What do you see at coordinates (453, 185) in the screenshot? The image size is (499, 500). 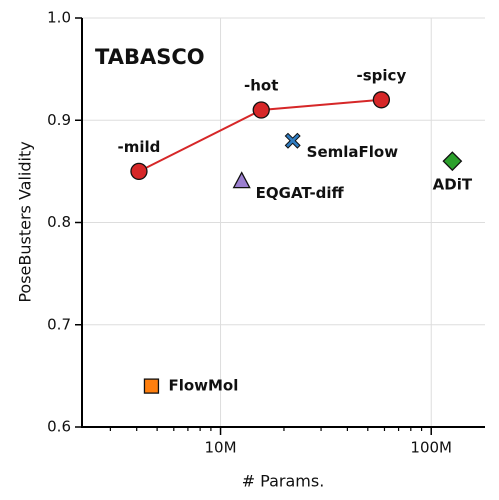 I see `series-label: ADiT` at bounding box center [453, 185].